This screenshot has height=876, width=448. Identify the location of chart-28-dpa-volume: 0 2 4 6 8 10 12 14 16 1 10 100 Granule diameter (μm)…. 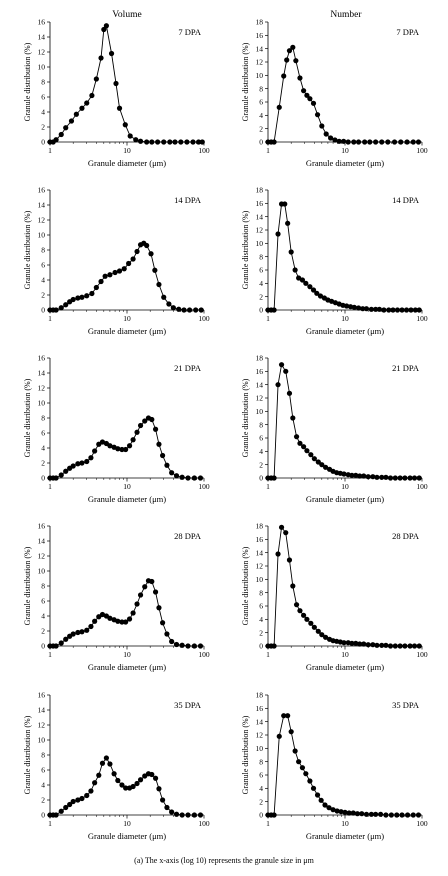
(116, 597).